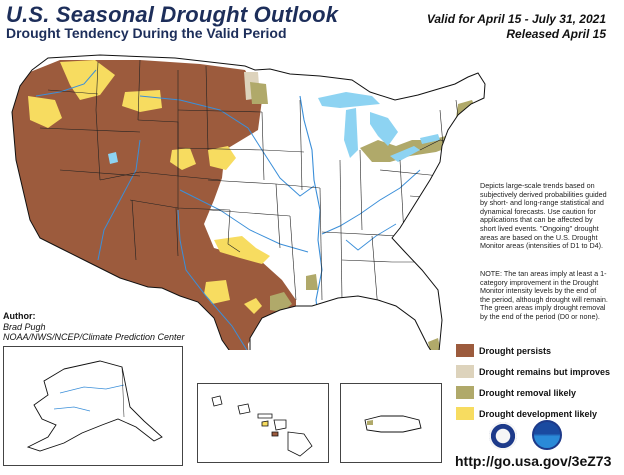 The image size is (624, 475). What do you see at coordinates (528, 392) in the screenshot?
I see `legend-label-removal: Drought removal likely` at bounding box center [528, 392].